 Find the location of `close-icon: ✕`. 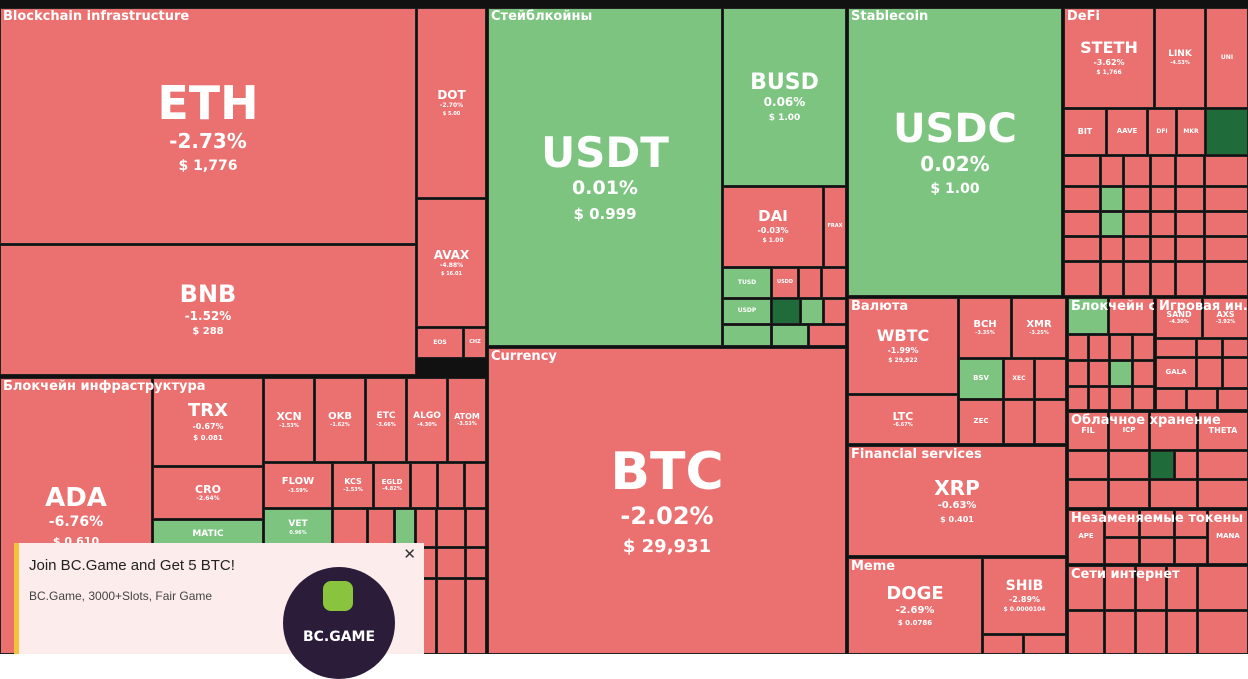

close-icon: ✕ is located at coordinates (409, 554).